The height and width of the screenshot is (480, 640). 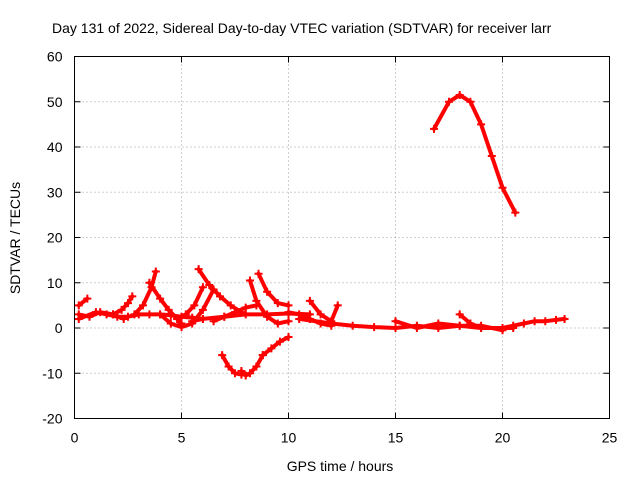 What do you see at coordinates (59, 328) in the screenshot?
I see `y-tick-label: 0` at bounding box center [59, 328].